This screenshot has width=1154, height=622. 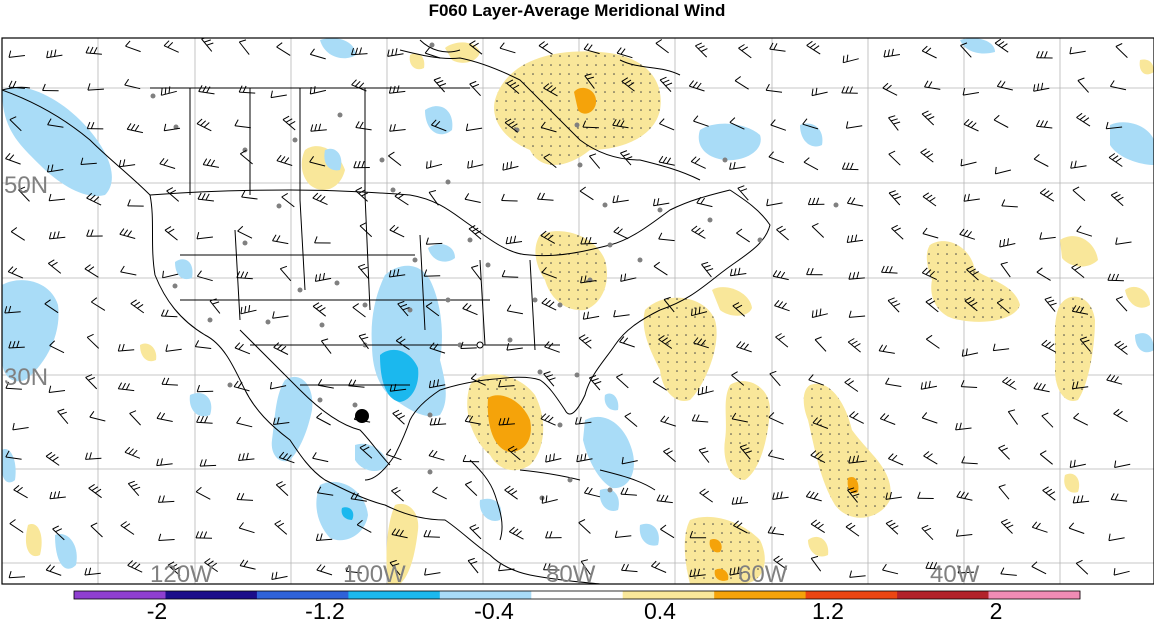 What do you see at coordinates (181, 574) in the screenshot?
I see `lon-label-120w: 120W` at bounding box center [181, 574].